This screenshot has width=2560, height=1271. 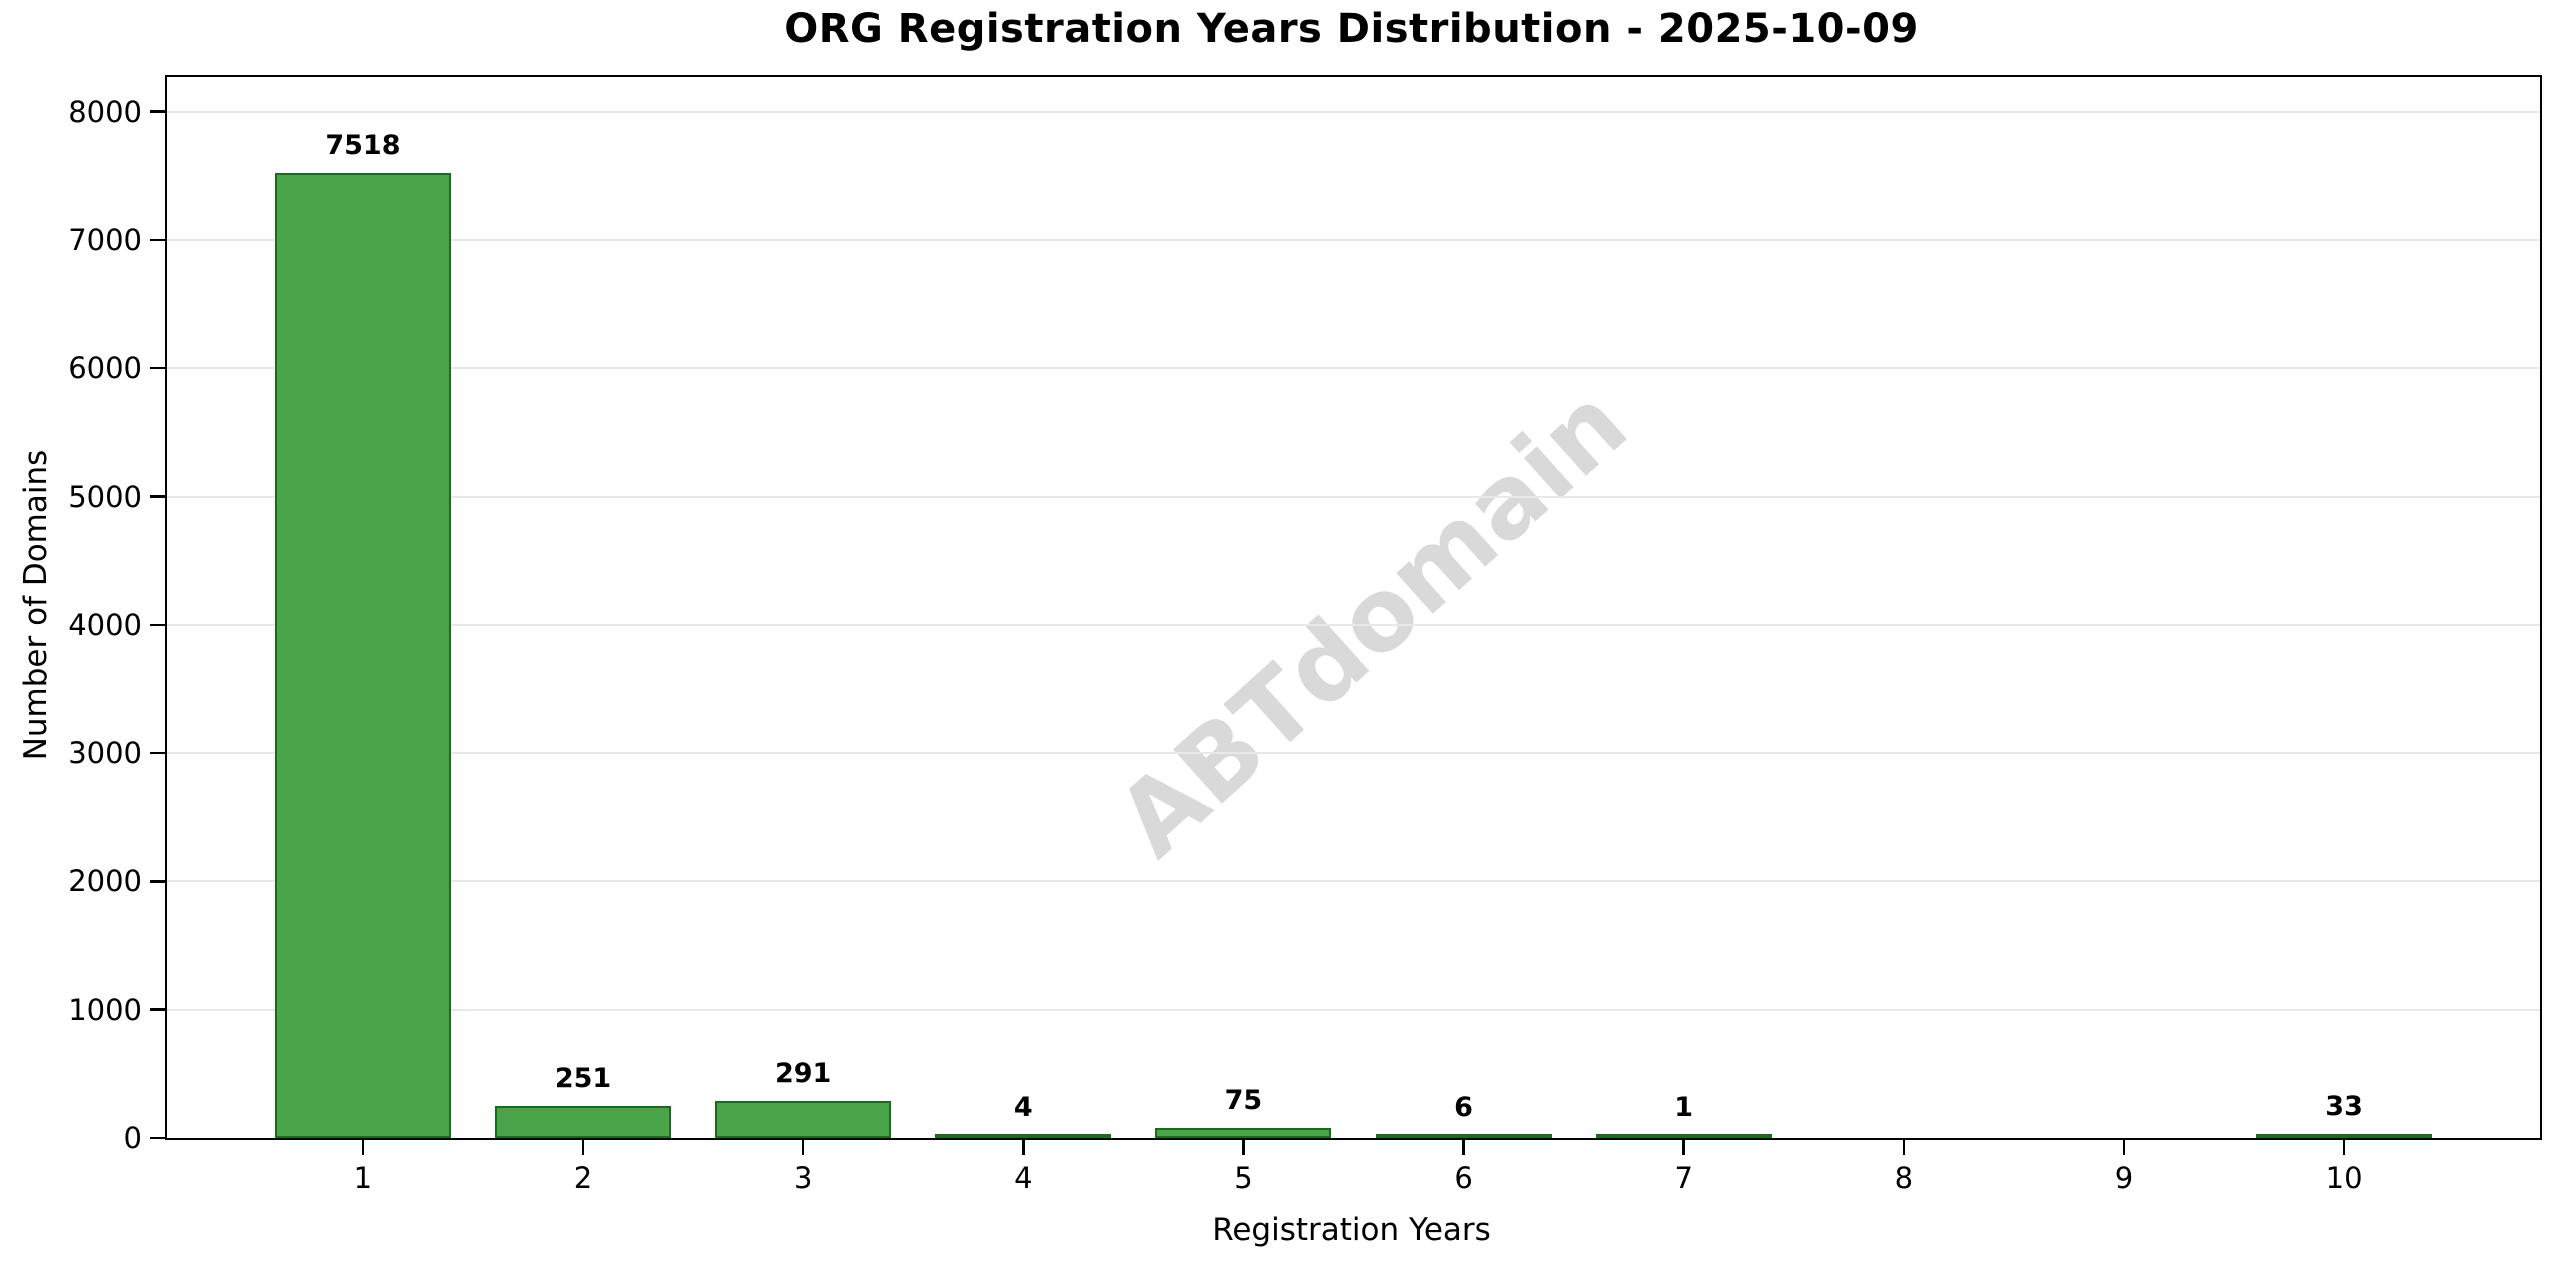 I want to click on y-tick-label: 1000, so click(x=105, y=1009).